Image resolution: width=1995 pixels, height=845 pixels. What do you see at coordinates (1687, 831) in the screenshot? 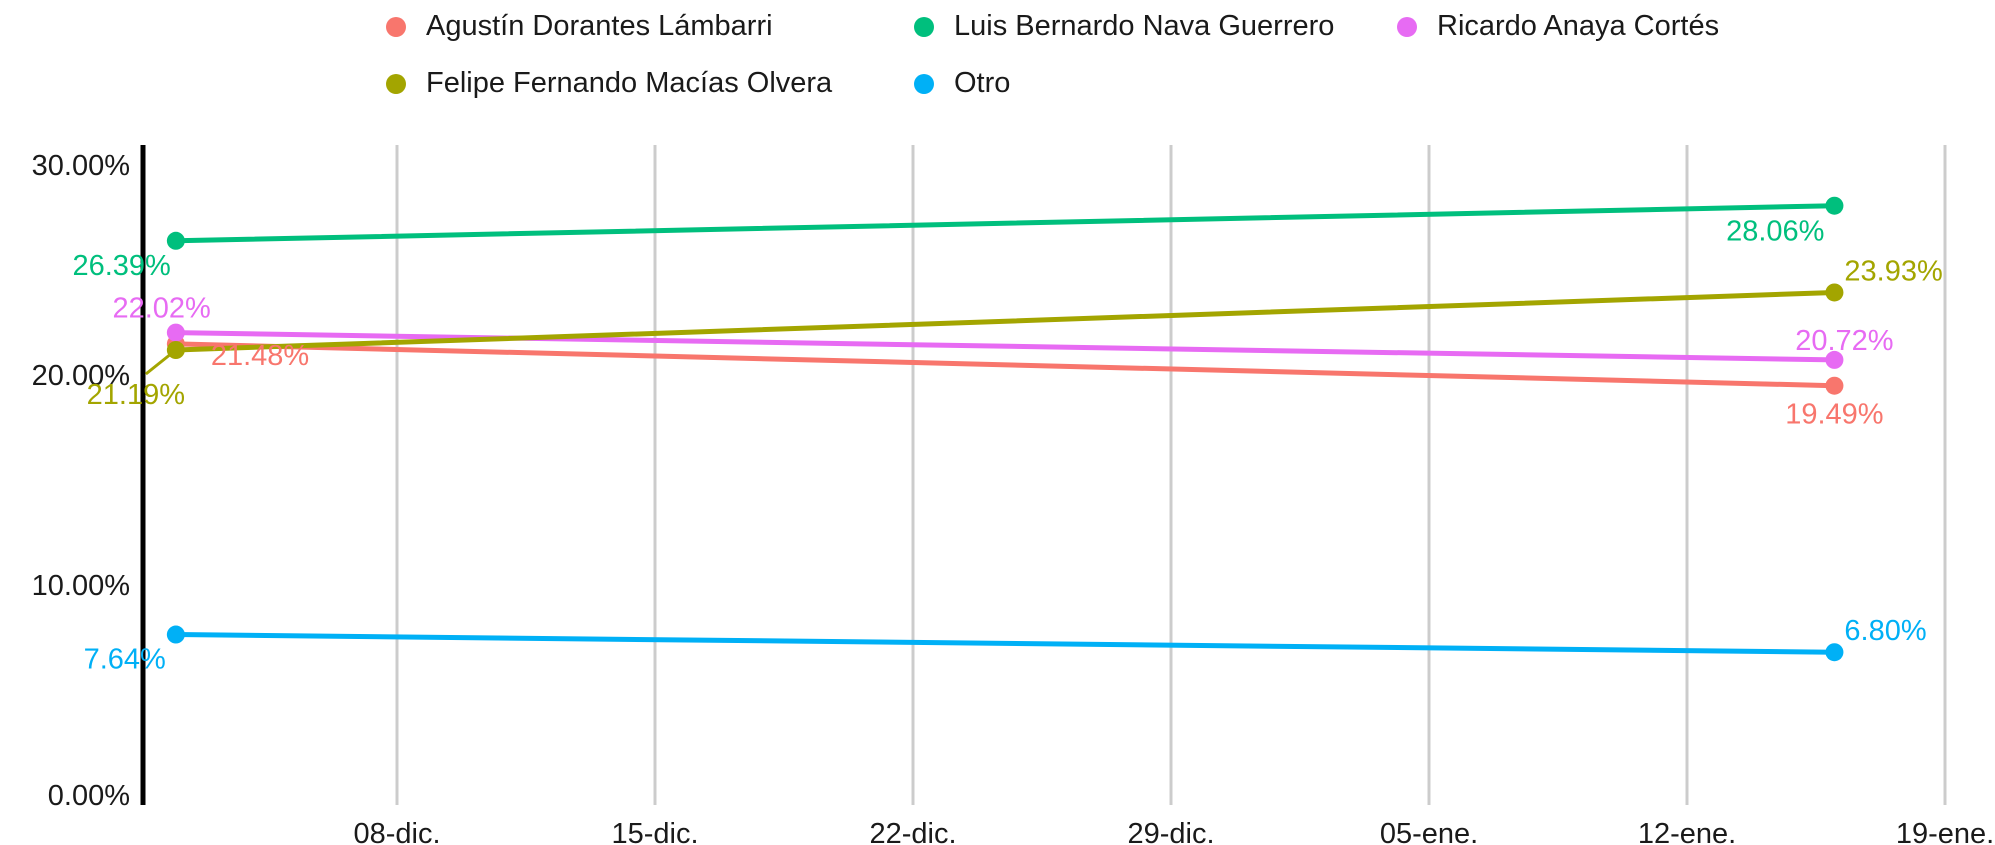
I see `x-tick-label: 12-ene.` at bounding box center [1687, 831].